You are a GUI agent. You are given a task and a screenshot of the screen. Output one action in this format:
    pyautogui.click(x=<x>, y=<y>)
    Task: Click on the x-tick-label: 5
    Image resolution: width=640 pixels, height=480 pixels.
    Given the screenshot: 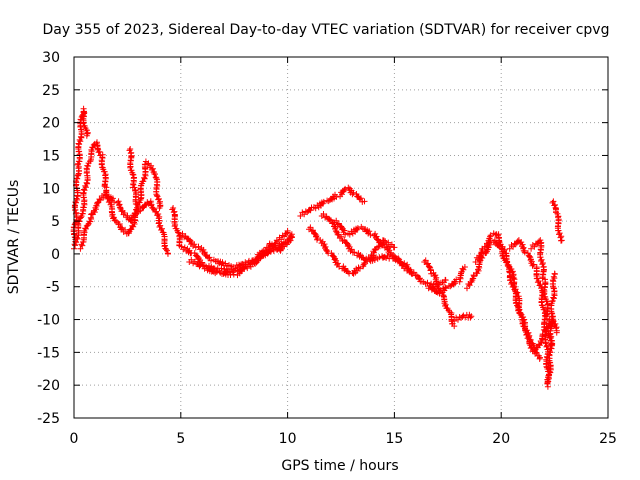 What is the action you would take?
    pyautogui.click(x=180, y=439)
    